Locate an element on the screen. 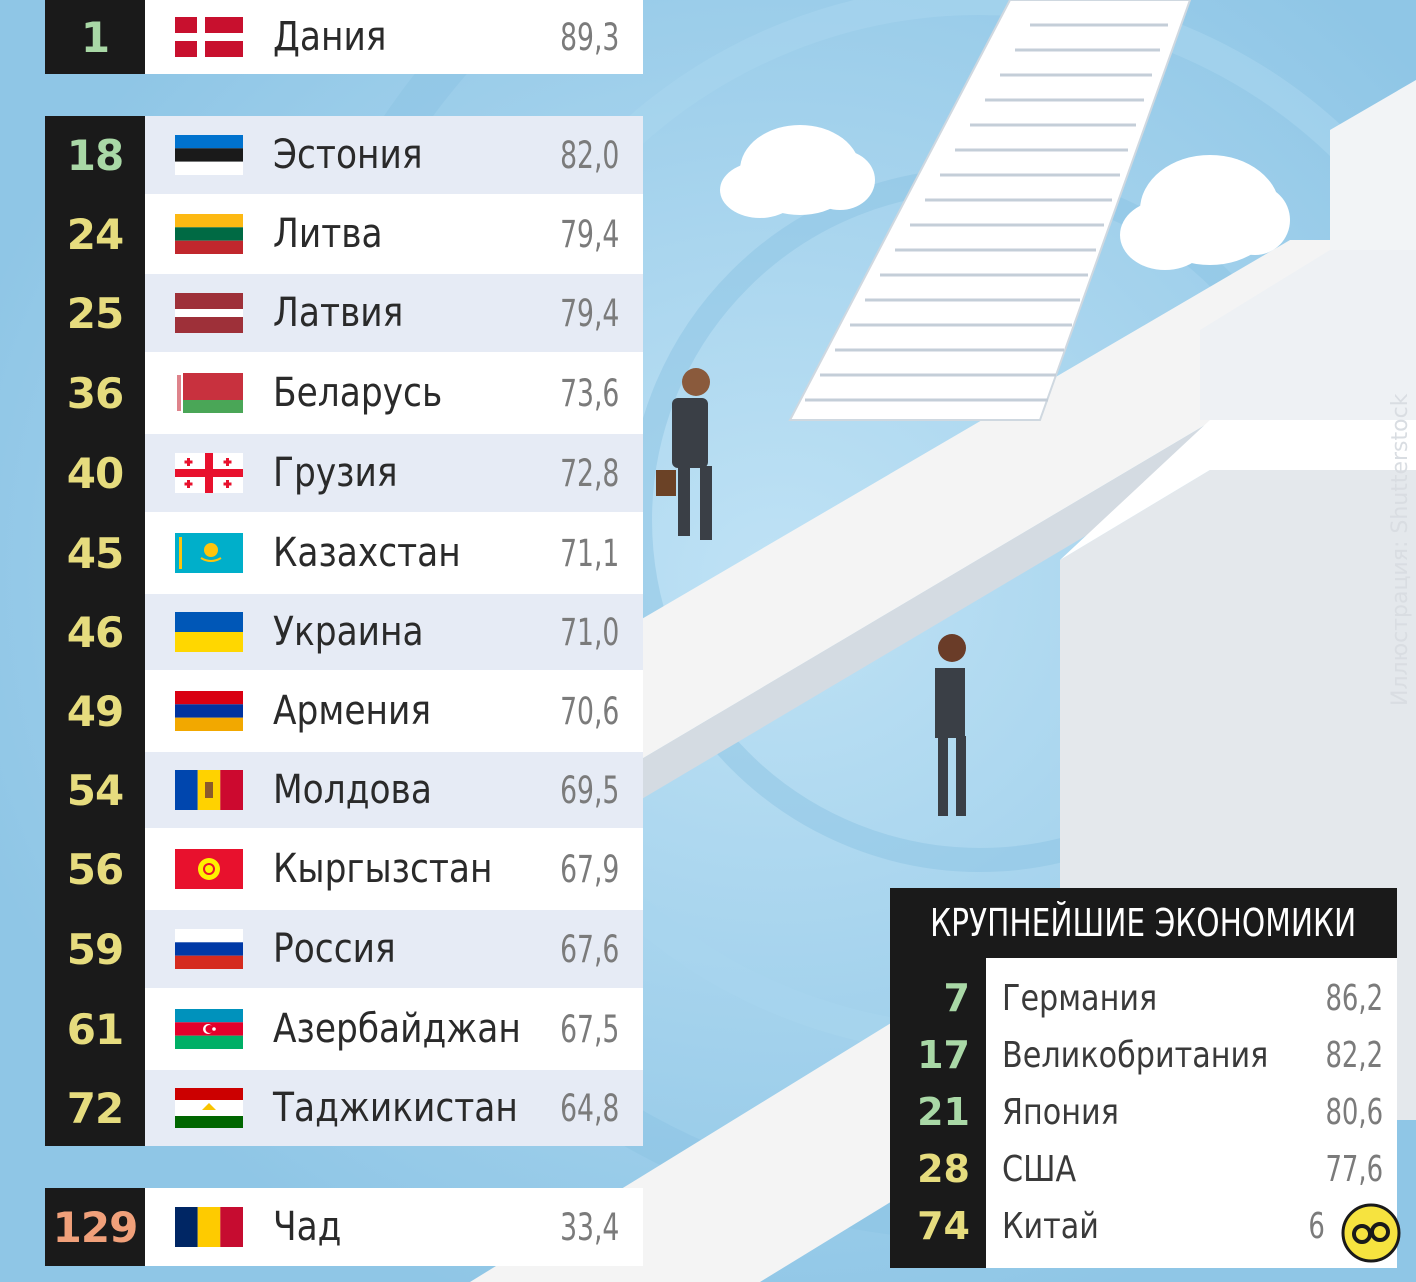  rank-number: 28 is located at coordinates (943, 1169).